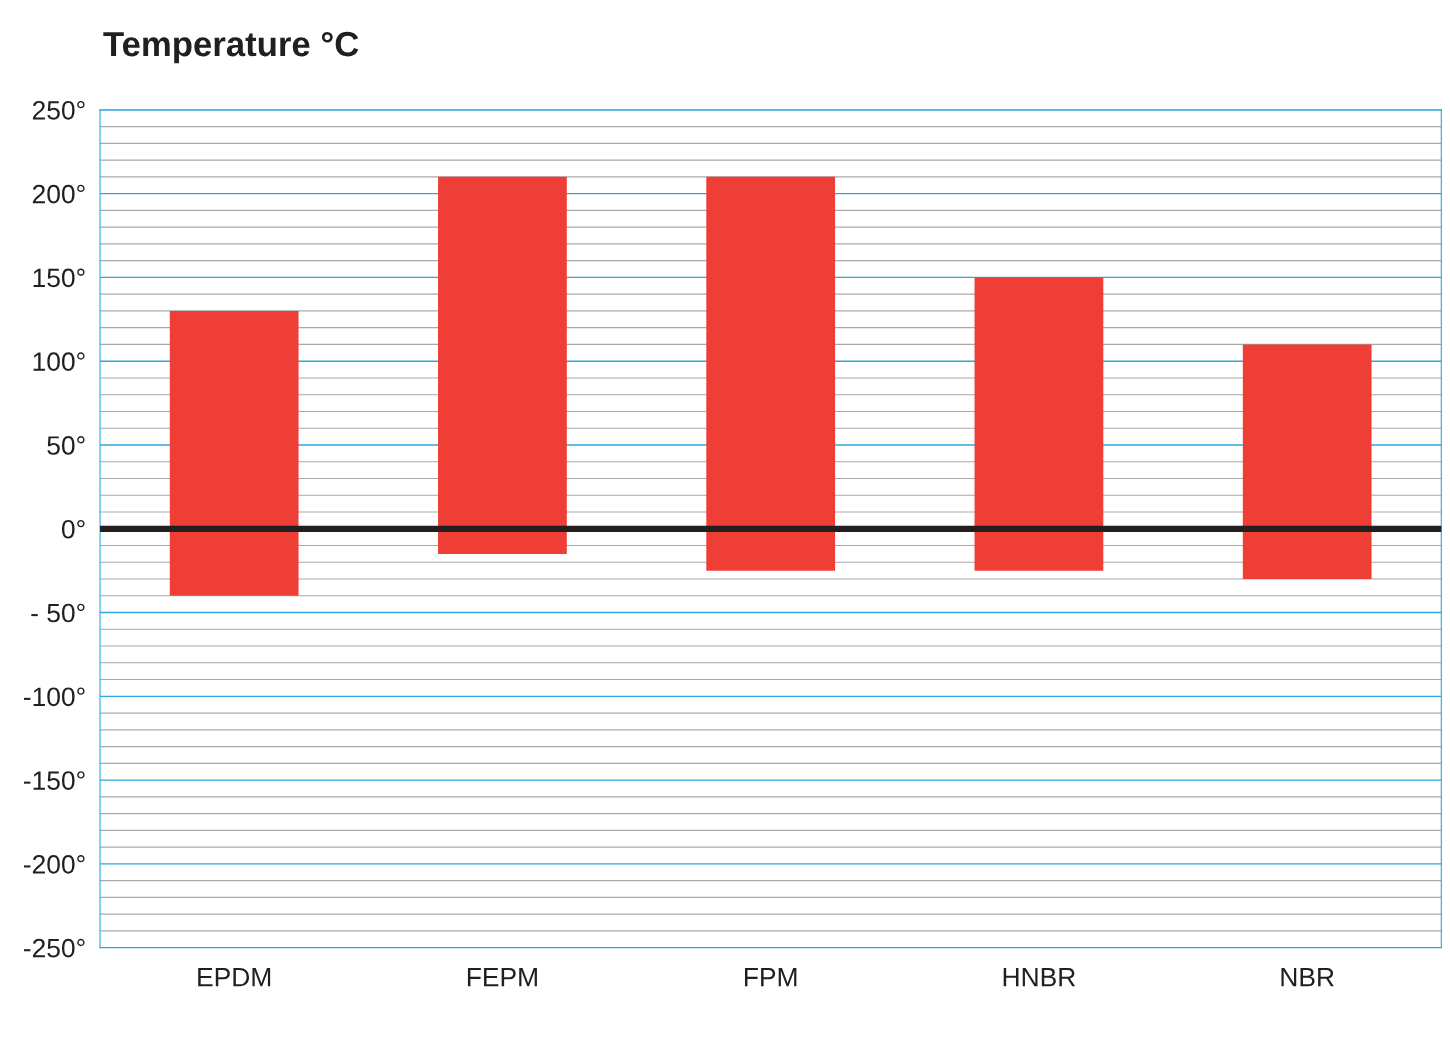  What do you see at coordinates (1039, 977) in the screenshot?
I see `x-tick-label: HNBR` at bounding box center [1039, 977].